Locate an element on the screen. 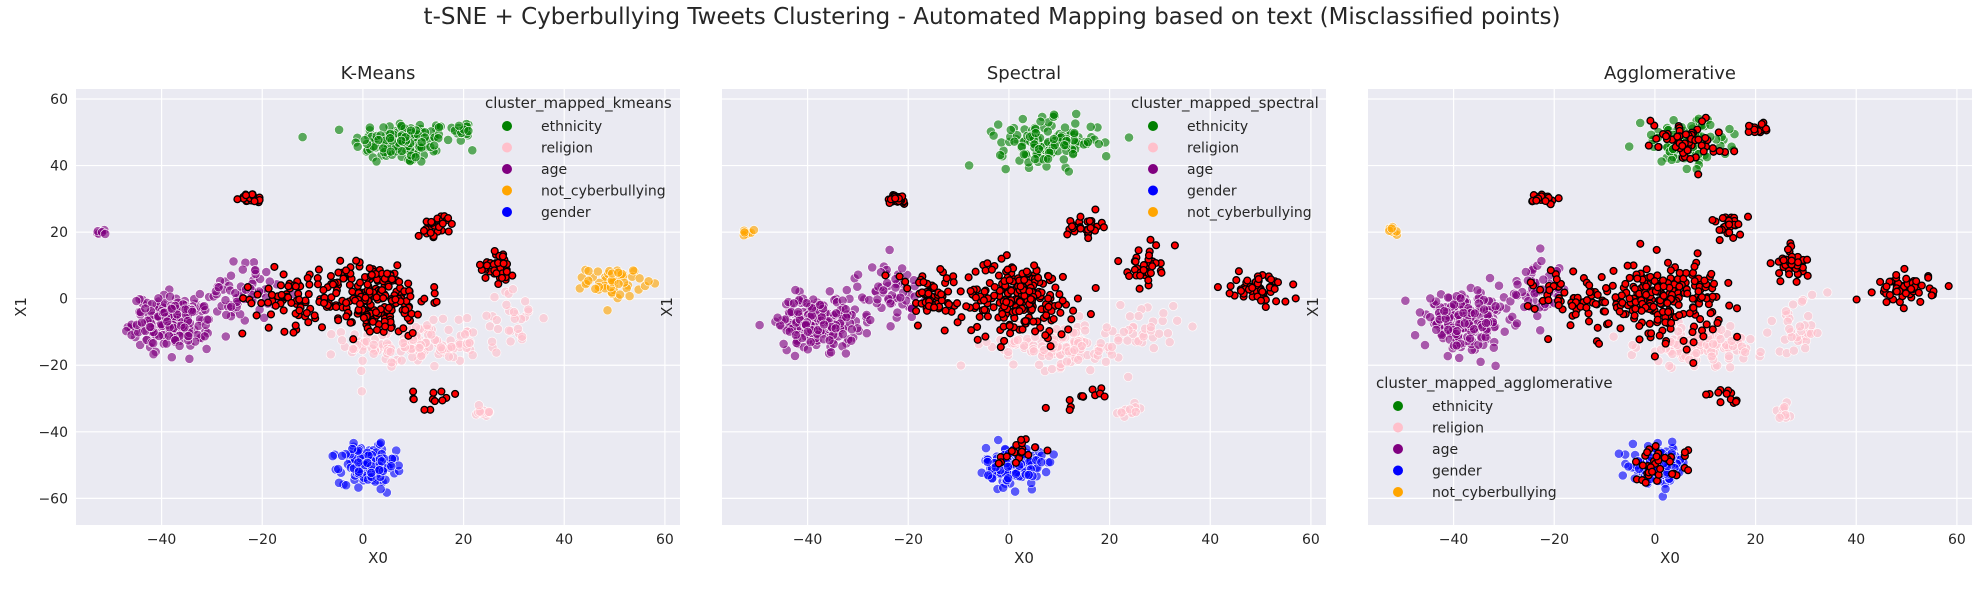 The width and height of the screenshot is (1984, 590). legend-marker-age is located at coordinates (1398, 449).